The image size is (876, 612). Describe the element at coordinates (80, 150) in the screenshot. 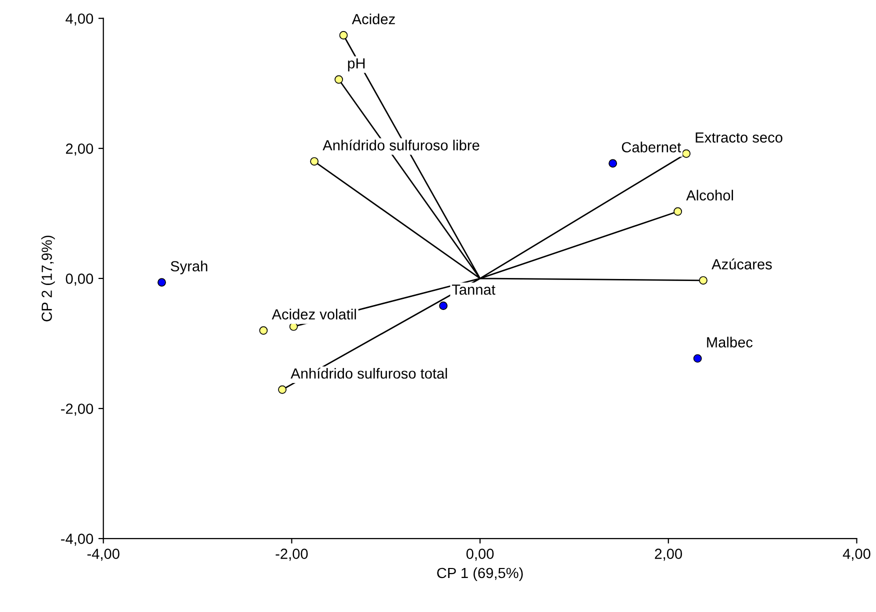

I see `y-tick-label: 2,00` at that location.